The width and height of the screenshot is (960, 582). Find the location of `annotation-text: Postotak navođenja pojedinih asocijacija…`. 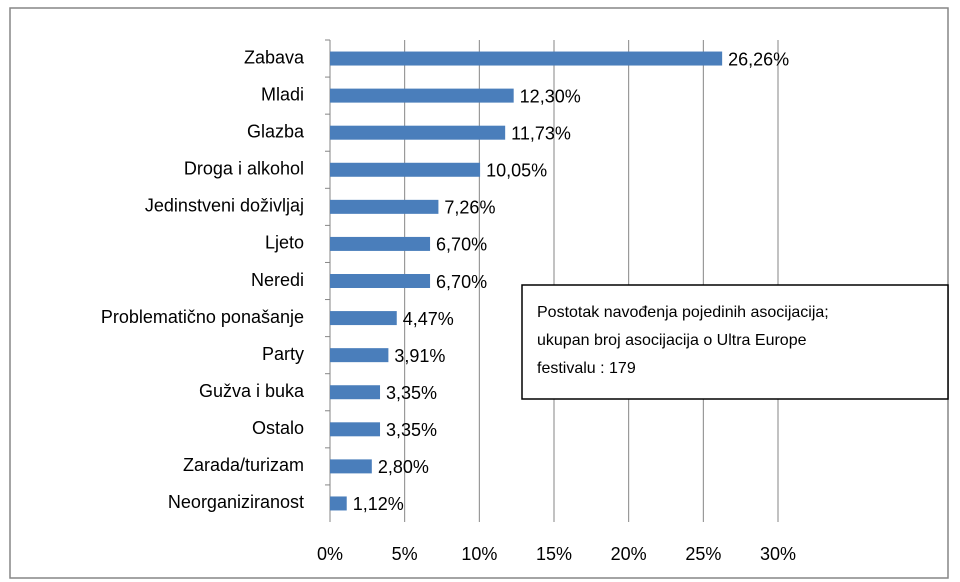

annotation-text: Postotak navođenja pojedinih asocijacija… is located at coordinates (683, 312).